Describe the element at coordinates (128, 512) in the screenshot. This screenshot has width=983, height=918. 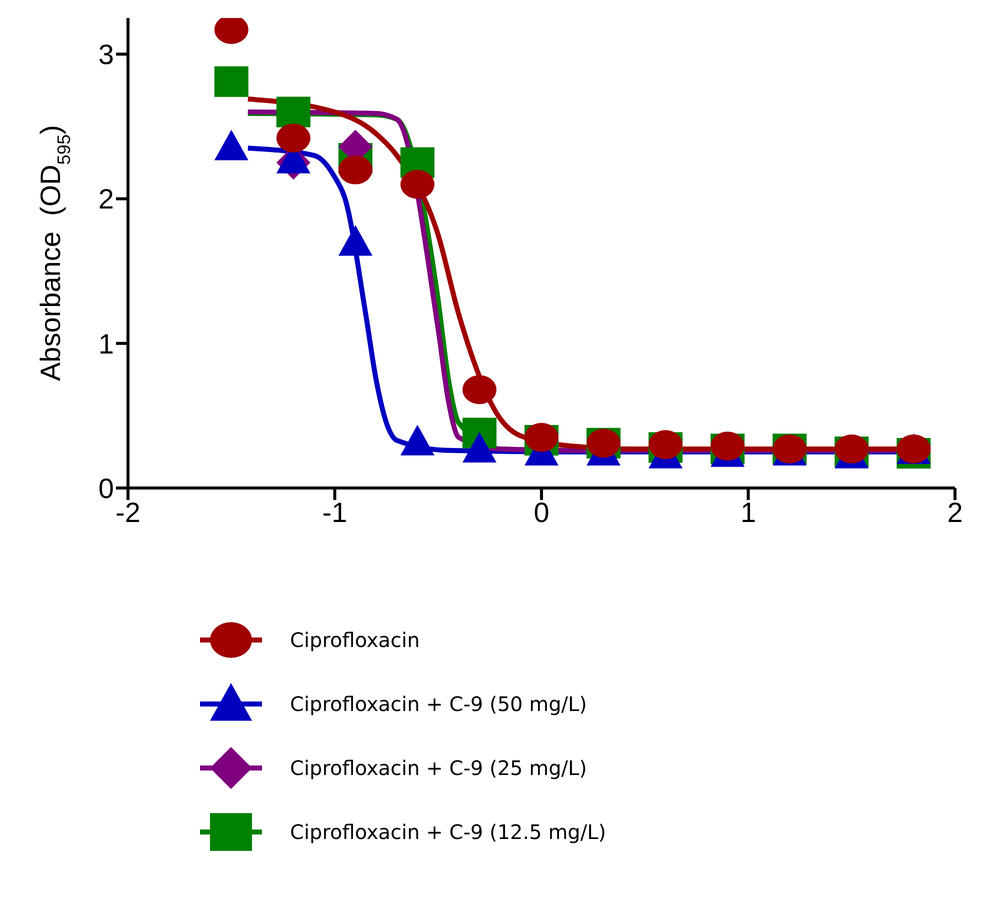
I see `x-tick-label: -2` at that location.